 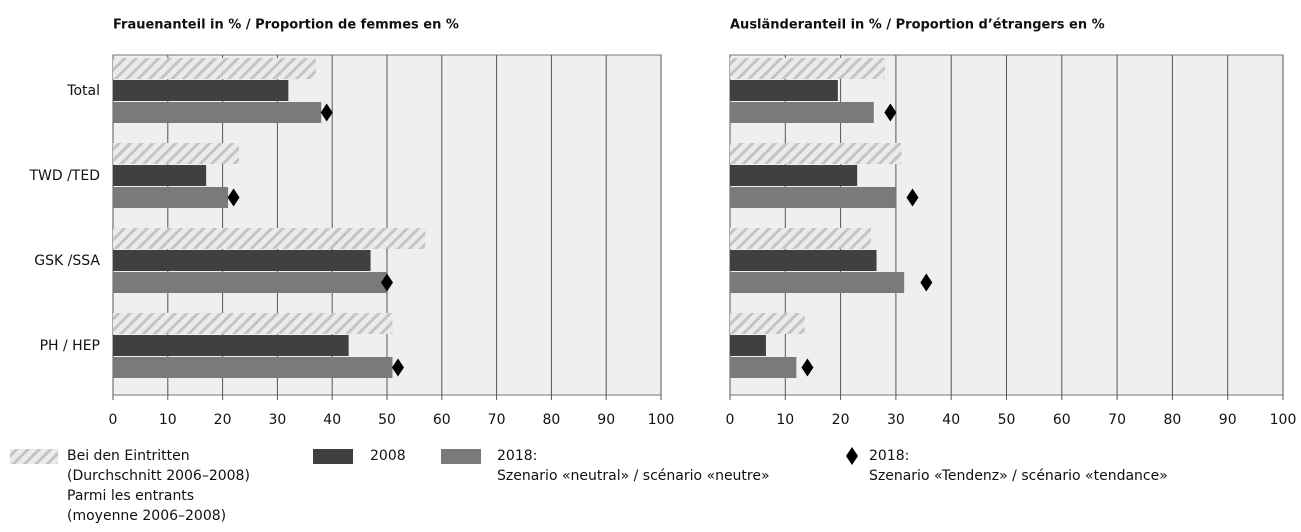 What do you see at coordinates (130, 496) in the screenshot?
I see `legend-label: Parmi les entrants` at bounding box center [130, 496].